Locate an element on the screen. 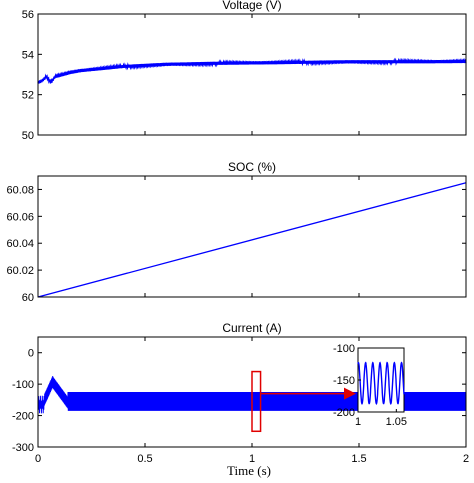 The image size is (474, 483). panel-title-3: Current (A) is located at coordinates (251, 328).